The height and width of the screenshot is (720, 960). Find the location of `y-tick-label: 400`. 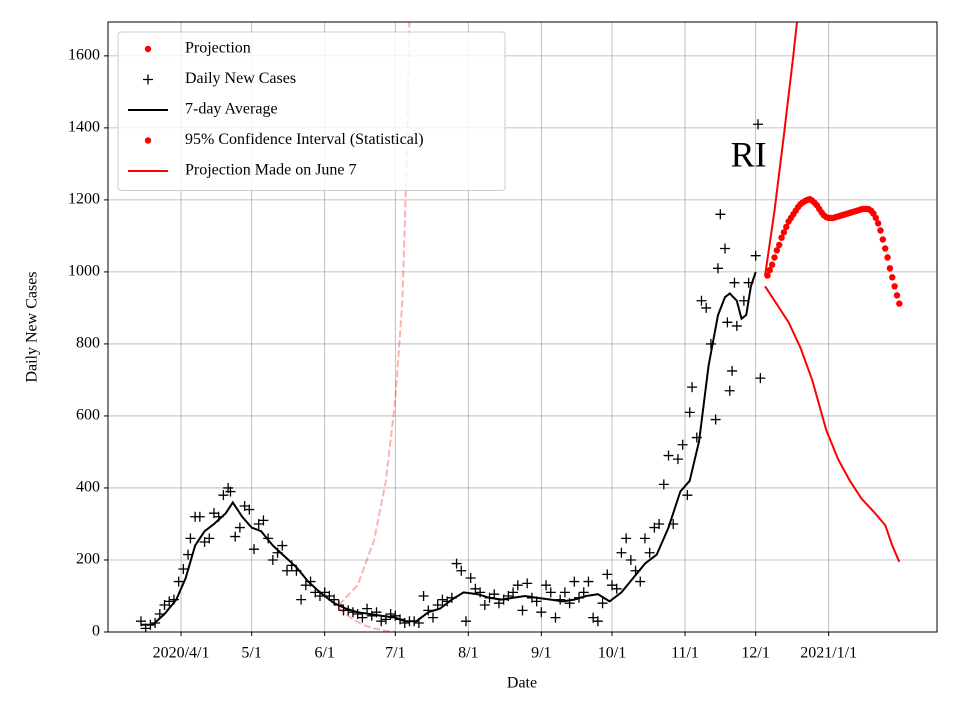

y-tick-label: 400 is located at coordinates (88, 487).